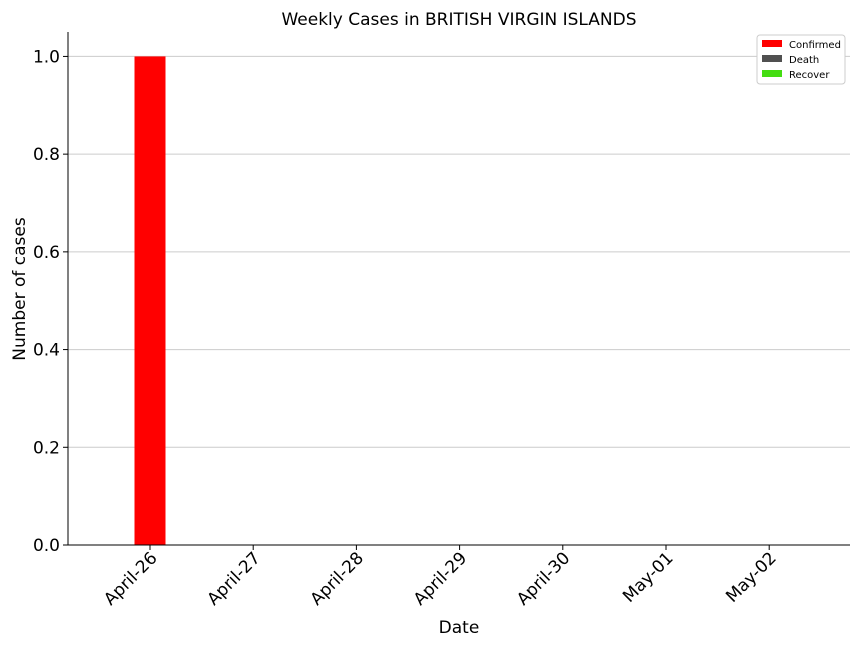 This screenshot has width=864, height=648. Describe the element at coordinates (46, 253) in the screenshot. I see `y-tick-label: 0.6` at that location.